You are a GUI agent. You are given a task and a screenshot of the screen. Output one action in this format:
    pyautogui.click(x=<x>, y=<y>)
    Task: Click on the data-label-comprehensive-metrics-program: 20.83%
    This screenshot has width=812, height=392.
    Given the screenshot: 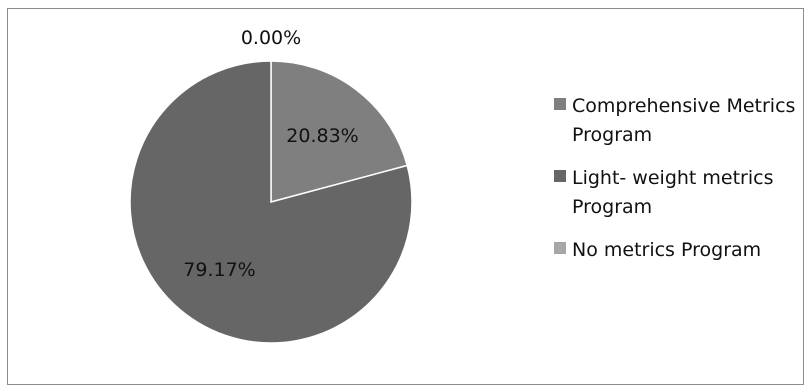 What is the action you would take?
    pyautogui.click(x=322, y=136)
    